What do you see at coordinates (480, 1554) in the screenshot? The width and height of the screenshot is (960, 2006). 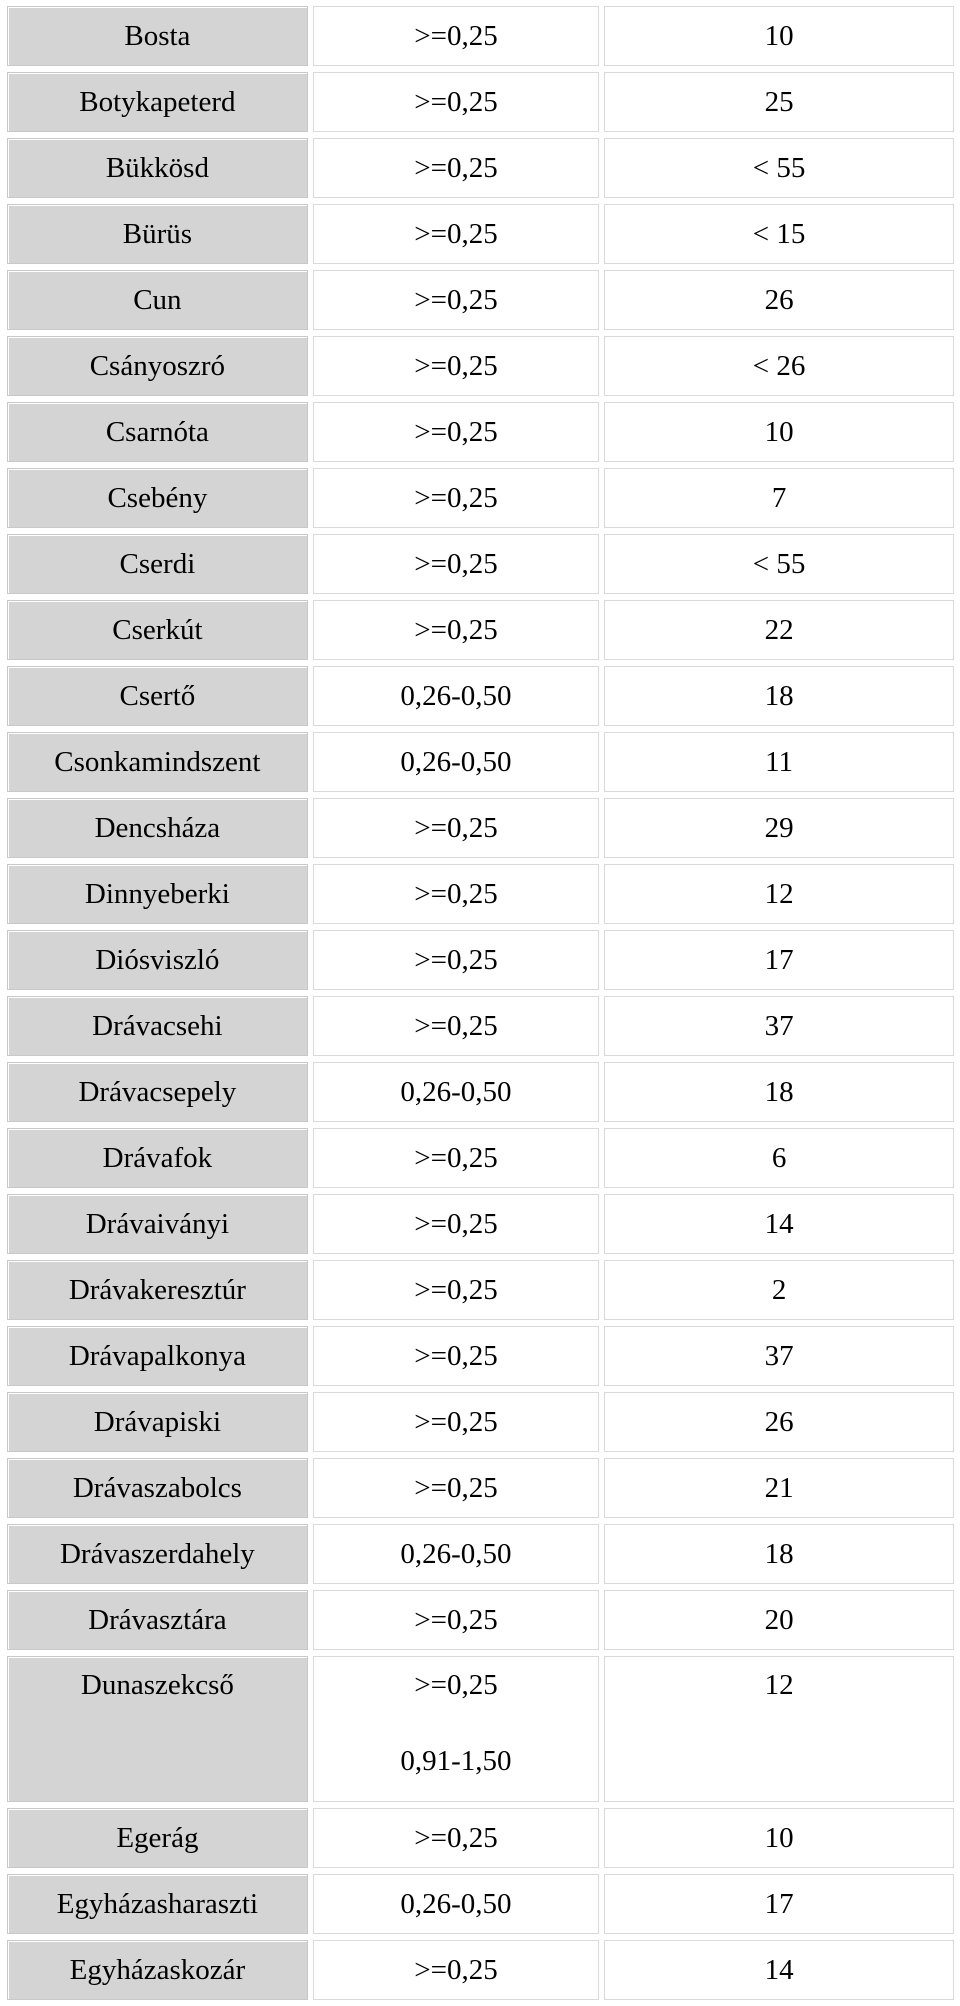 I see `table-row: Drávaszerdahely 0,26-0,50 18` at bounding box center [480, 1554].